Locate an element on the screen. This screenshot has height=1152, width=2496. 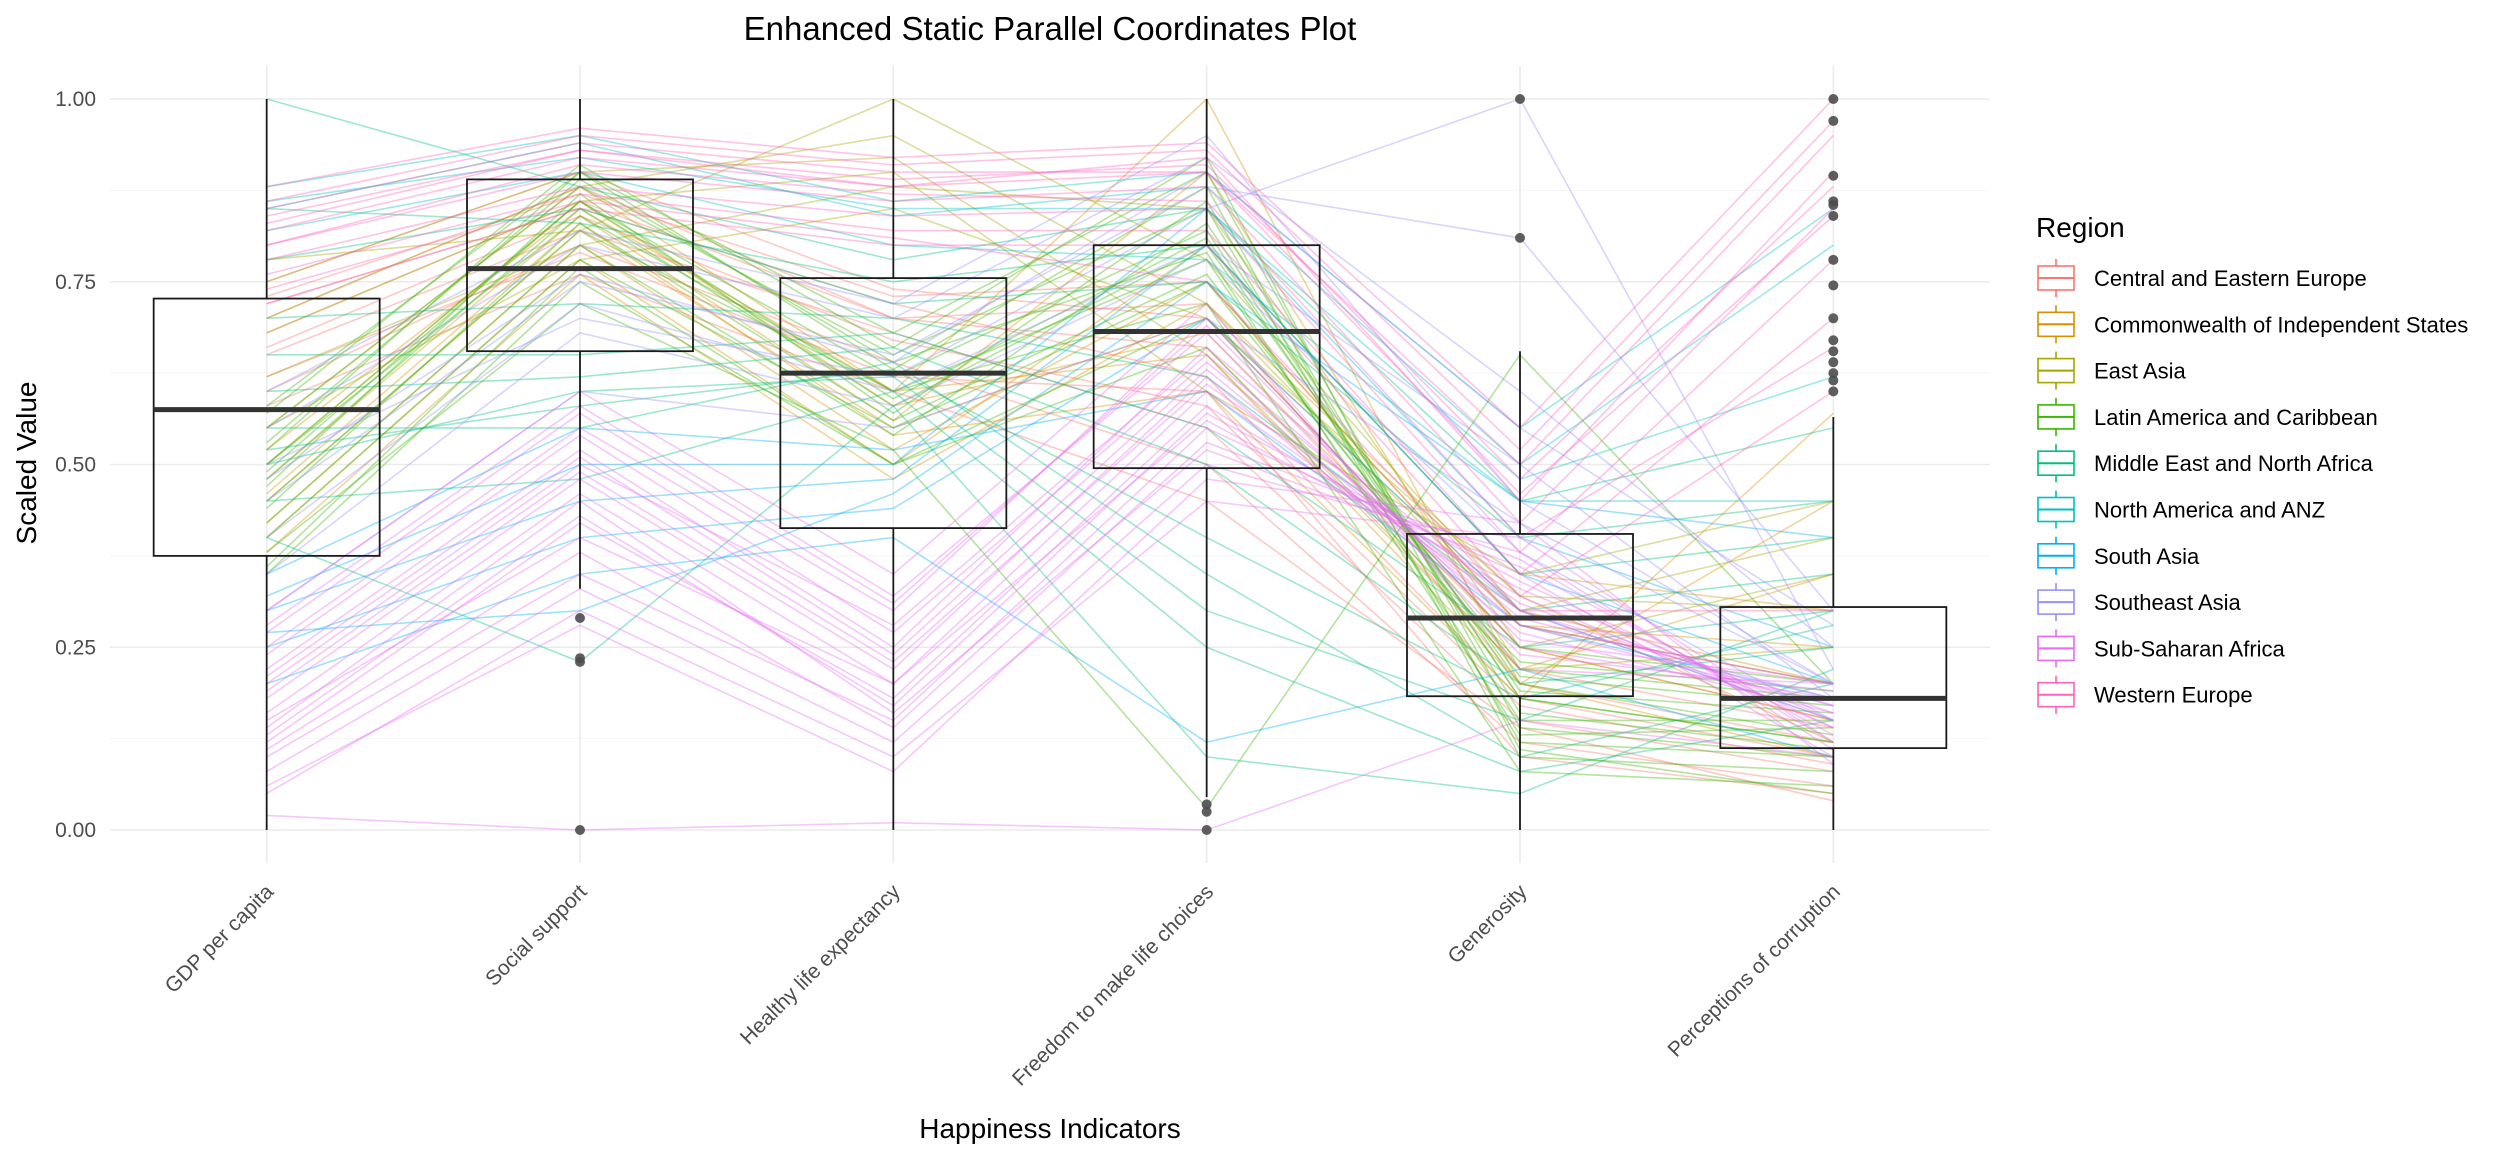
y-tick-label: 0.50 is located at coordinates (75, 465).